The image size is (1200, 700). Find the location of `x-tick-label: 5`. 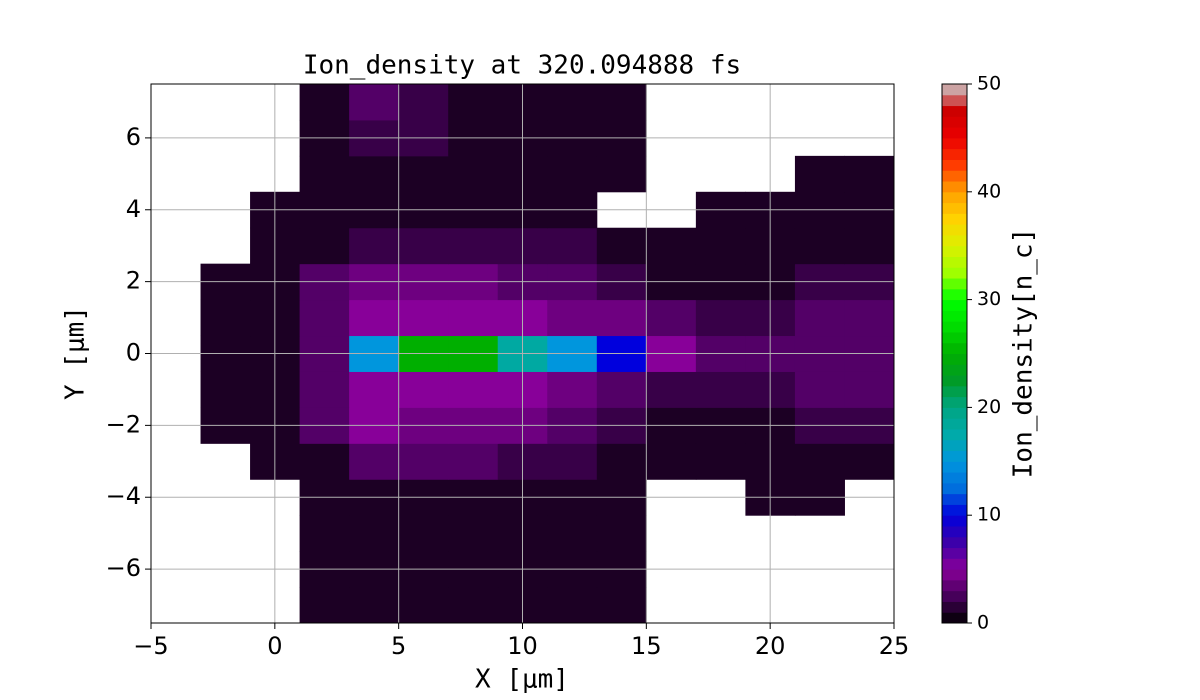

x-tick-label: 5 is located at coordinates (398, 646).